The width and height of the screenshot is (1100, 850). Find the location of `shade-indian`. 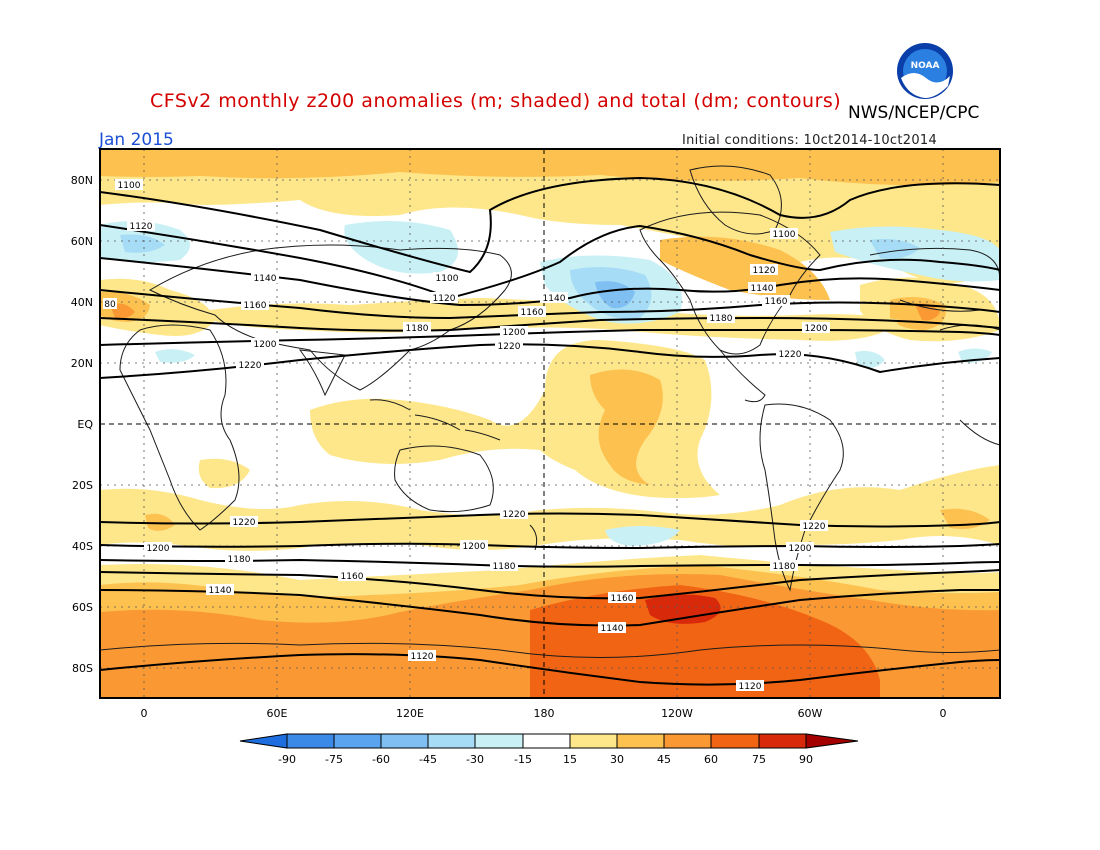

shade-indian is located at coordinates (224, 473).